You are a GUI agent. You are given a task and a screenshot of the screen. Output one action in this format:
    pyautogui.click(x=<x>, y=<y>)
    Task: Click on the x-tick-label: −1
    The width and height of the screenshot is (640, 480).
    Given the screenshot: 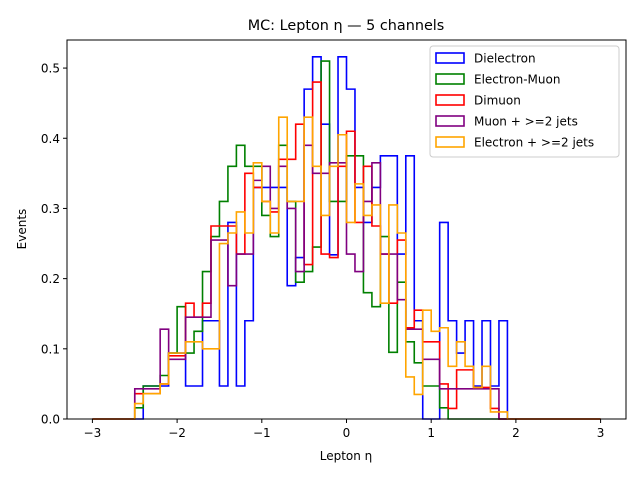 What is the action you would take?
    pyautogui.click(x=262, y=433)
    